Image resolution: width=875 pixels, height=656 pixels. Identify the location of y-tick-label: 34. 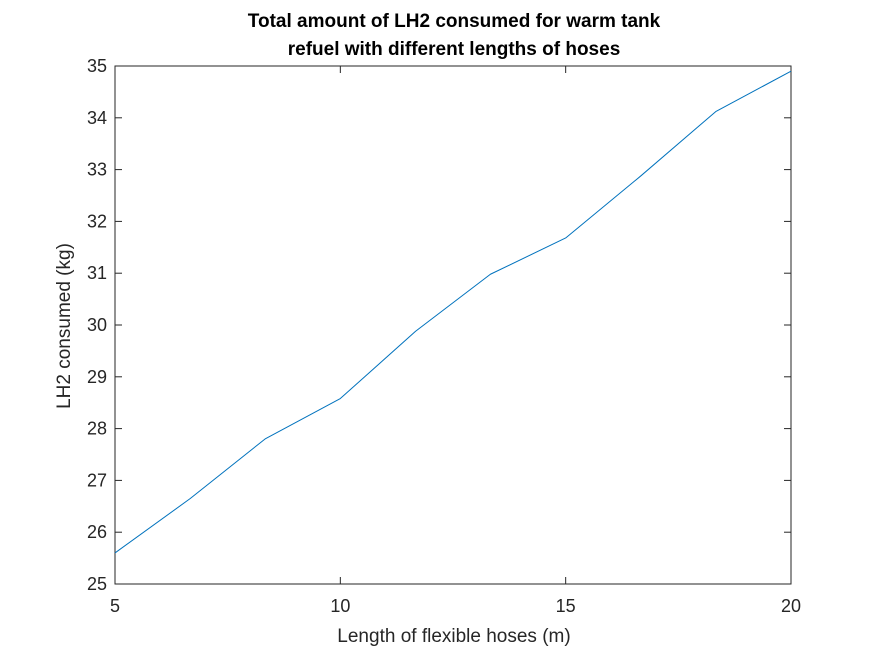
(97, 118).